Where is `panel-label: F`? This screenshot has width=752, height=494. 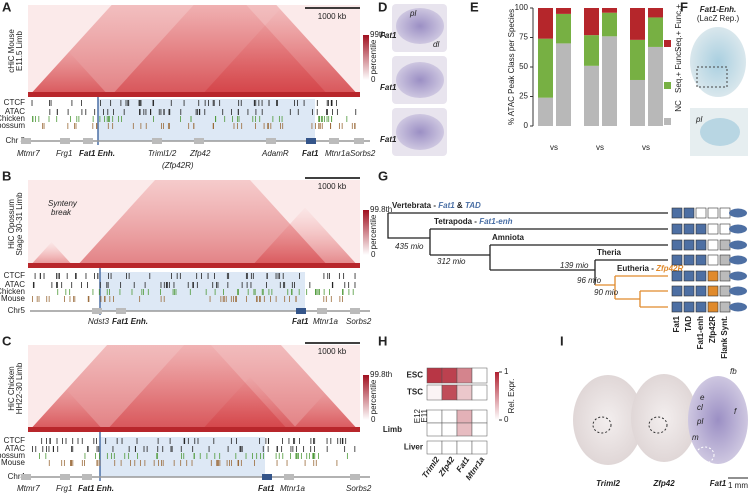
panel-label: F is located at coordinates (684, 7).